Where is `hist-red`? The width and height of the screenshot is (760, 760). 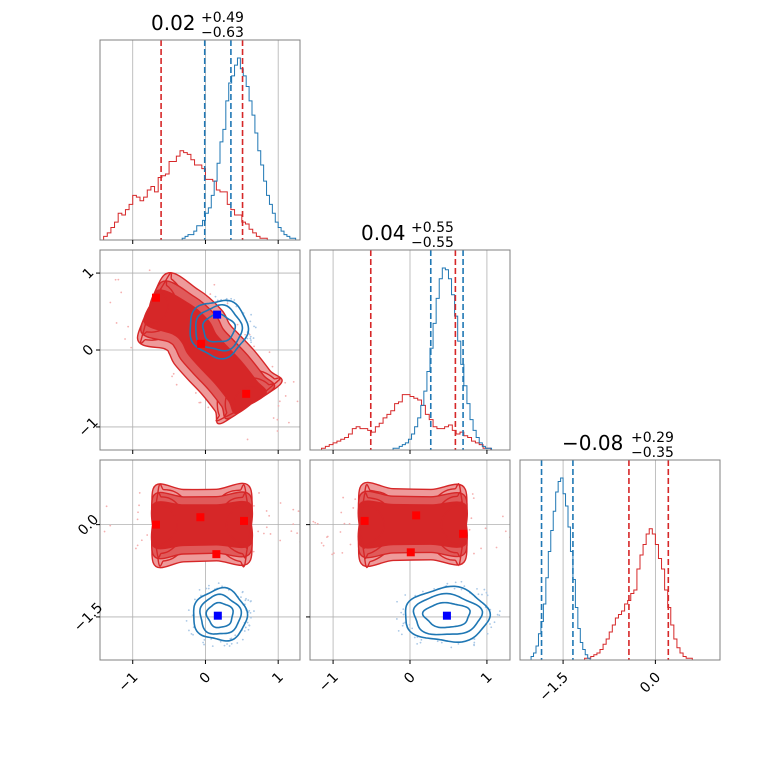
hist-red is located at coordinates (638, 594).